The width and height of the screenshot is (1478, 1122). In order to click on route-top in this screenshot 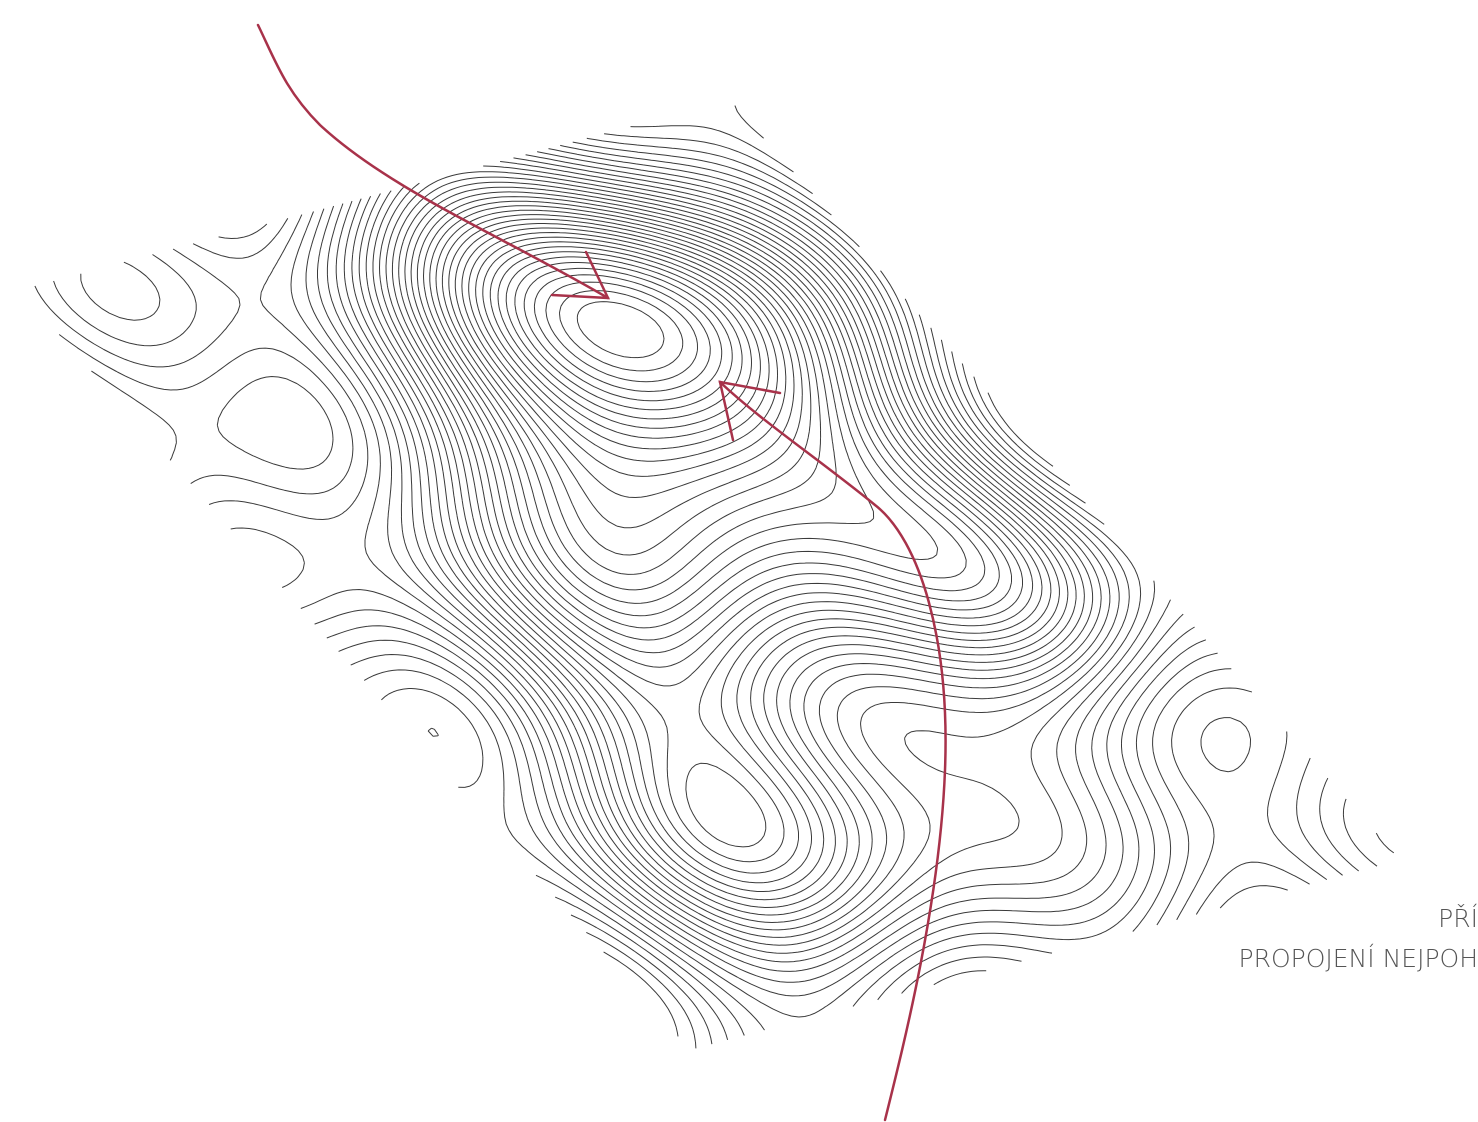, I will do `click(433, 161)`.